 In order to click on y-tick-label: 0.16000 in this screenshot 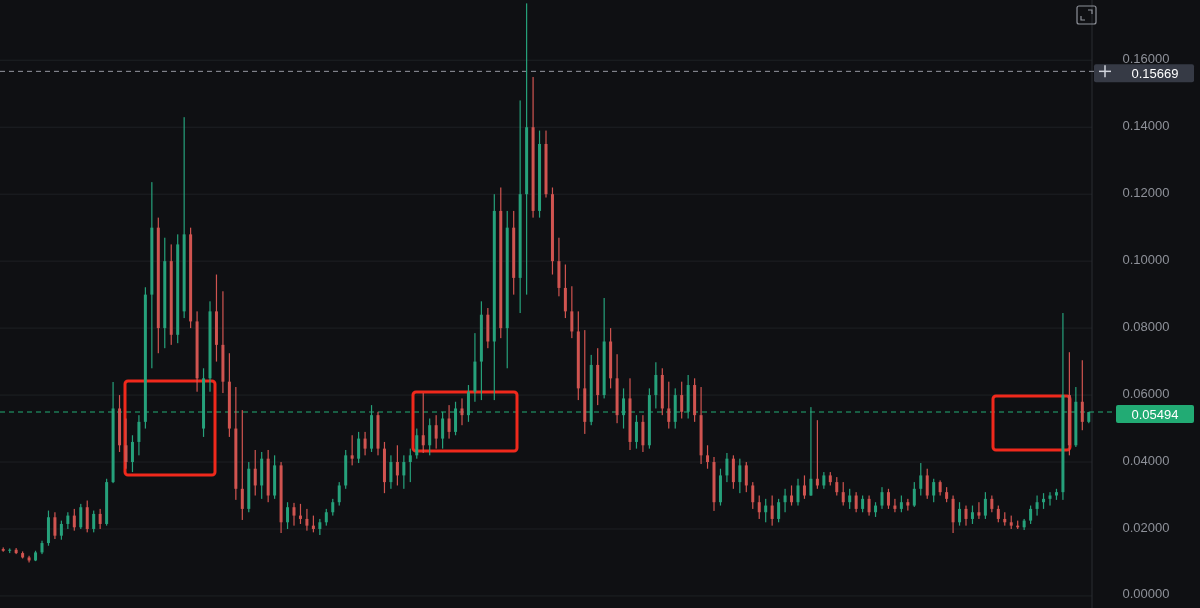, I will do `click(1146, 58)`.